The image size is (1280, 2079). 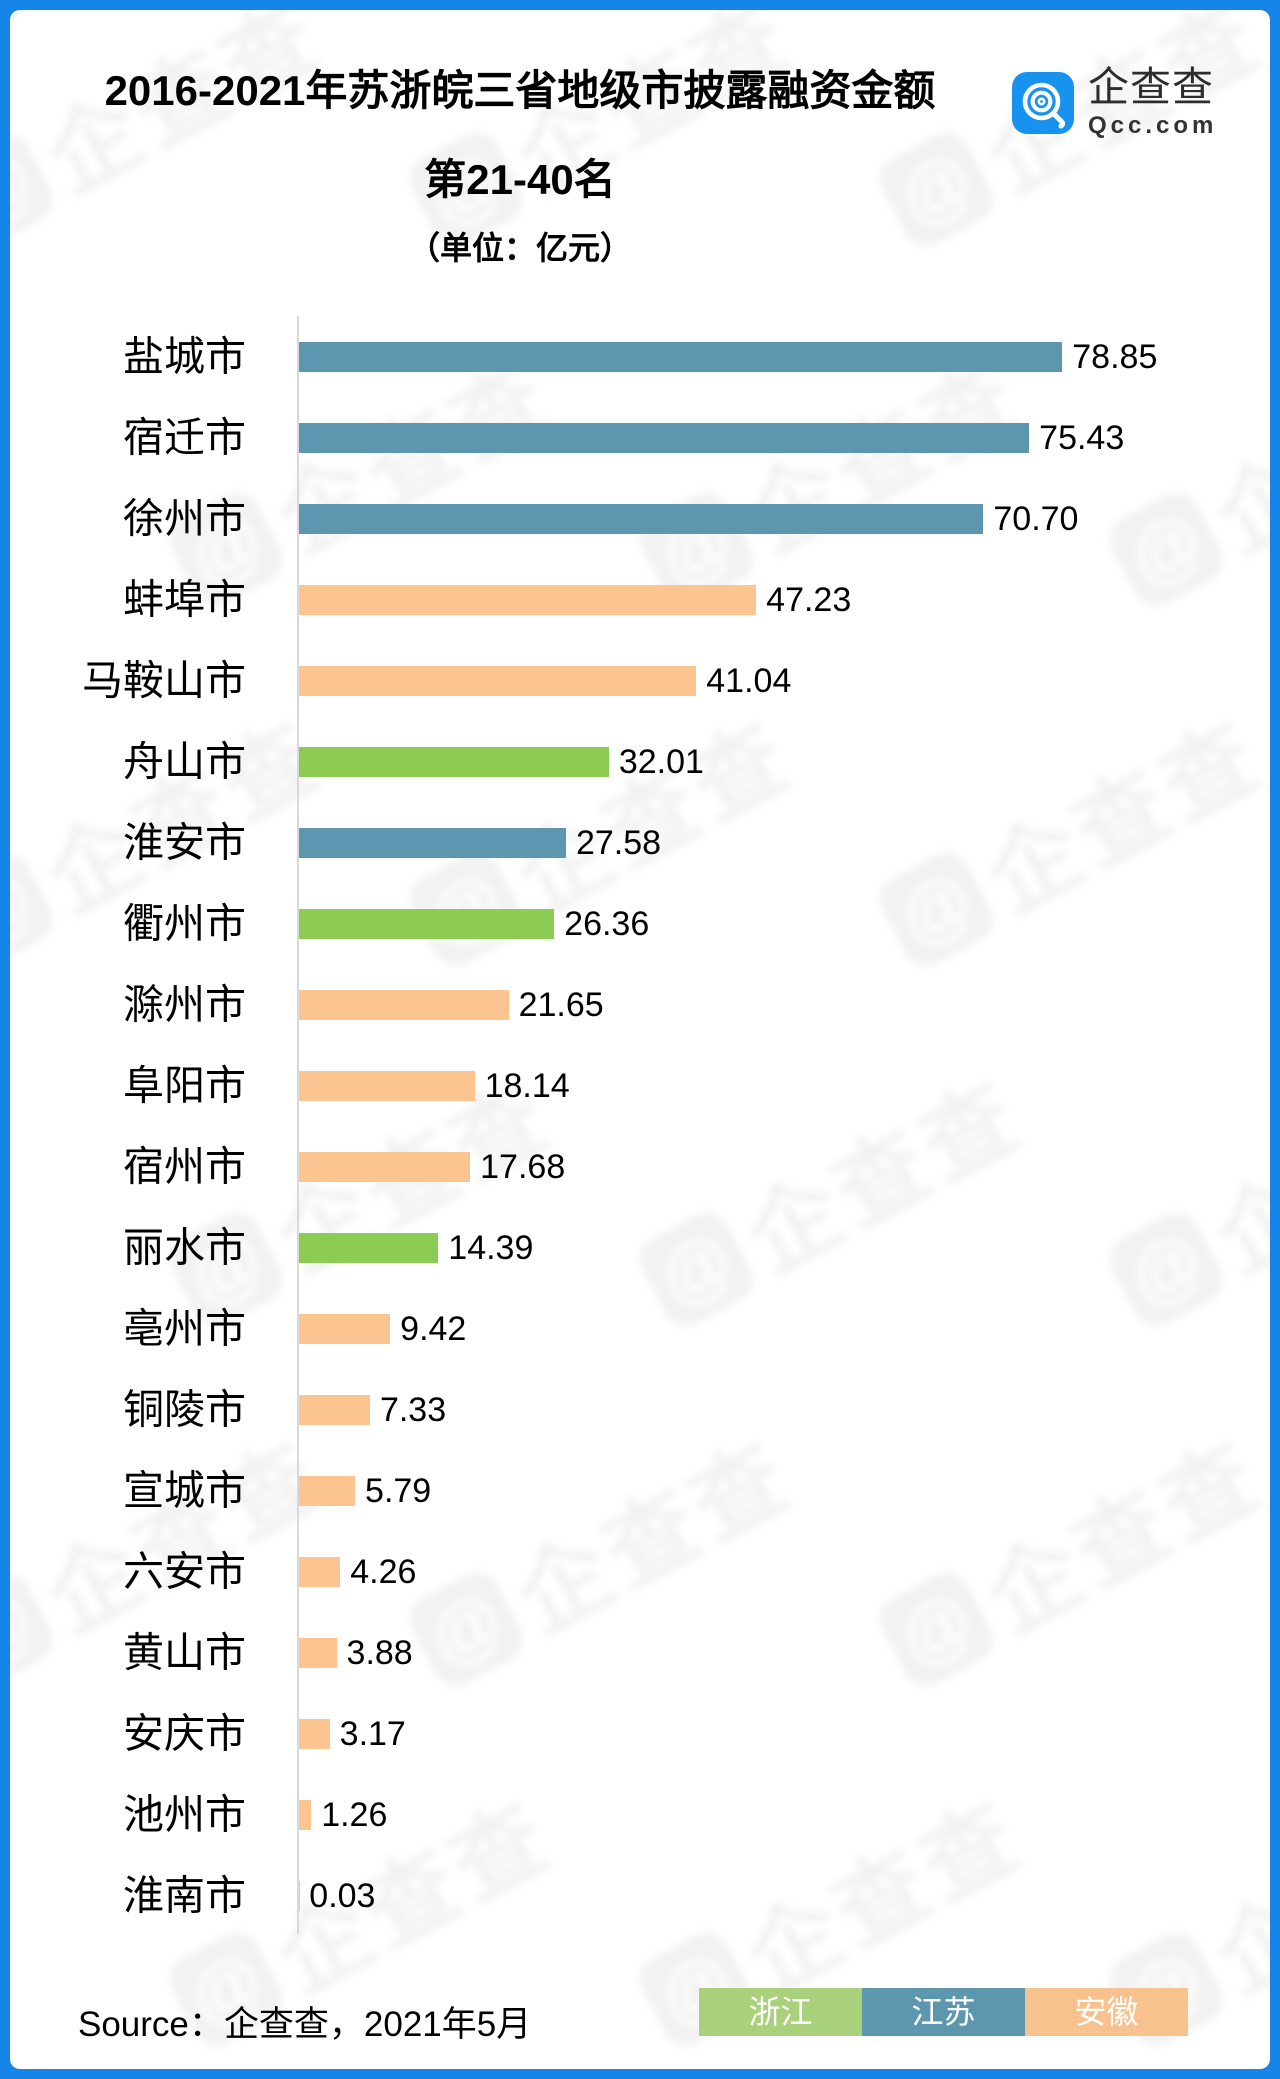 What do you see at coordinates (342, 1895) in the screenshot?
I see `bar-value-label: 0.03` at bounding box center [342, 1895].